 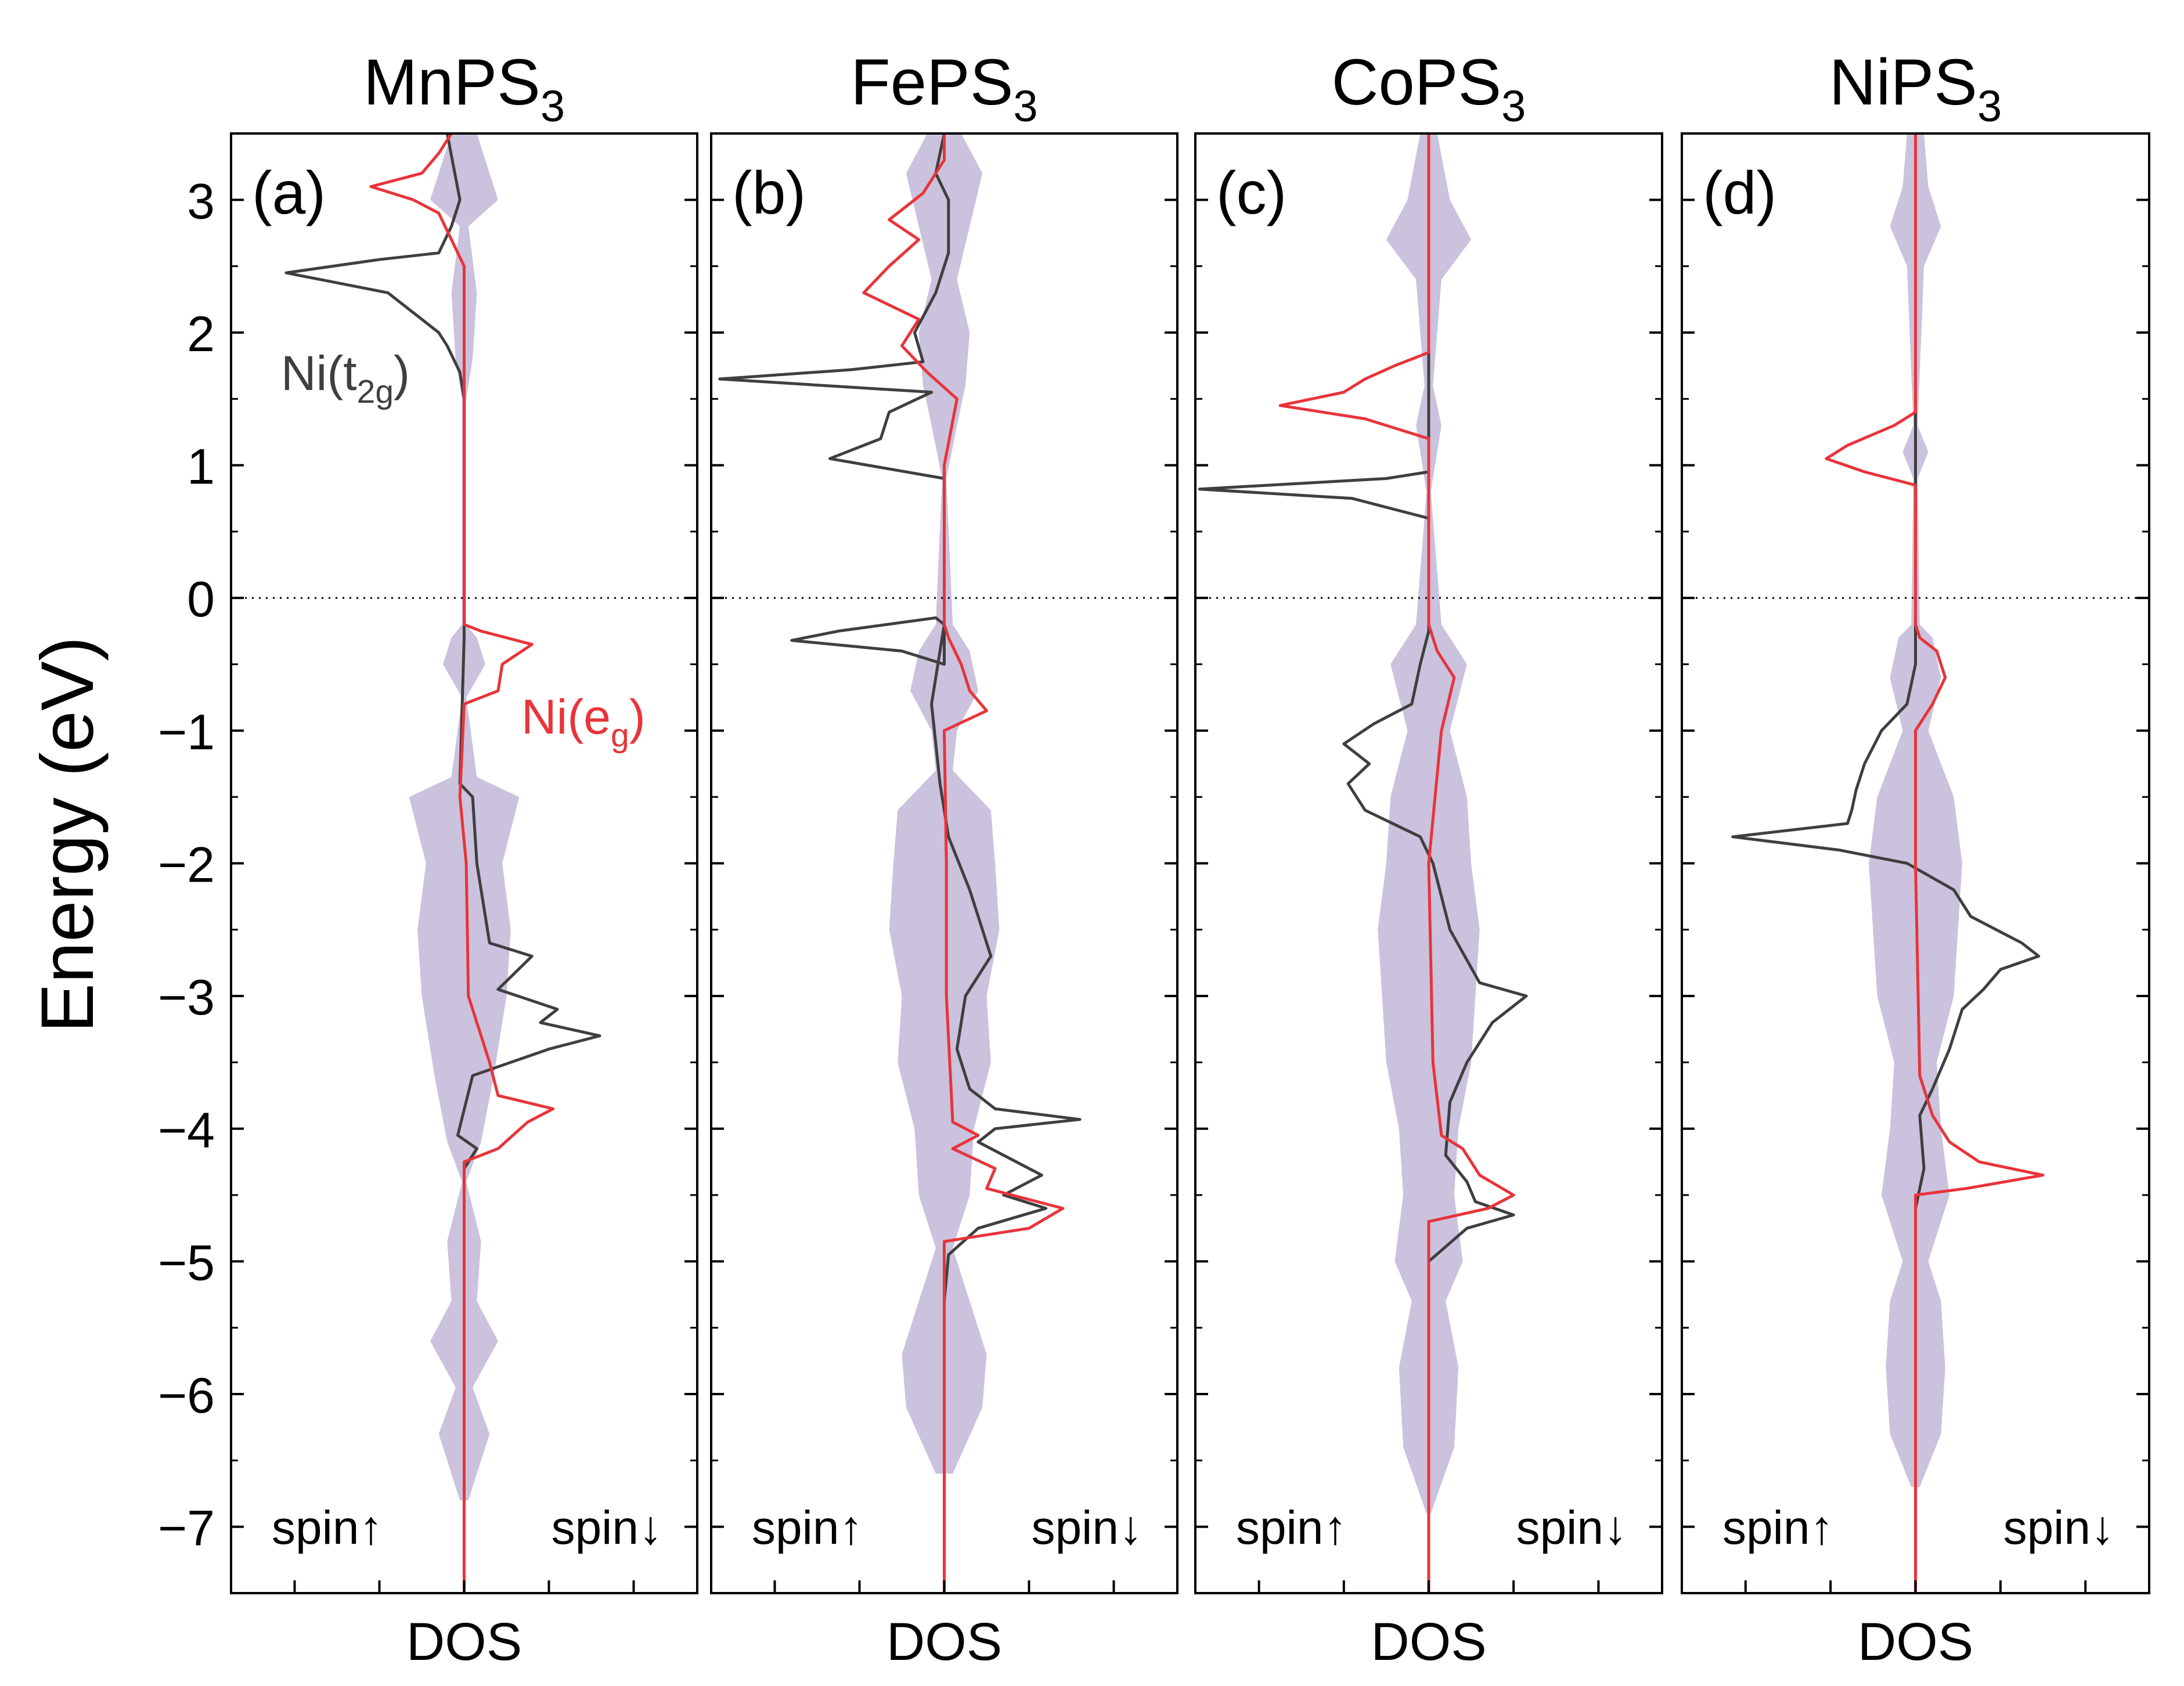 I want to click on y-tick-label: 3, so click(x=201, y=201).